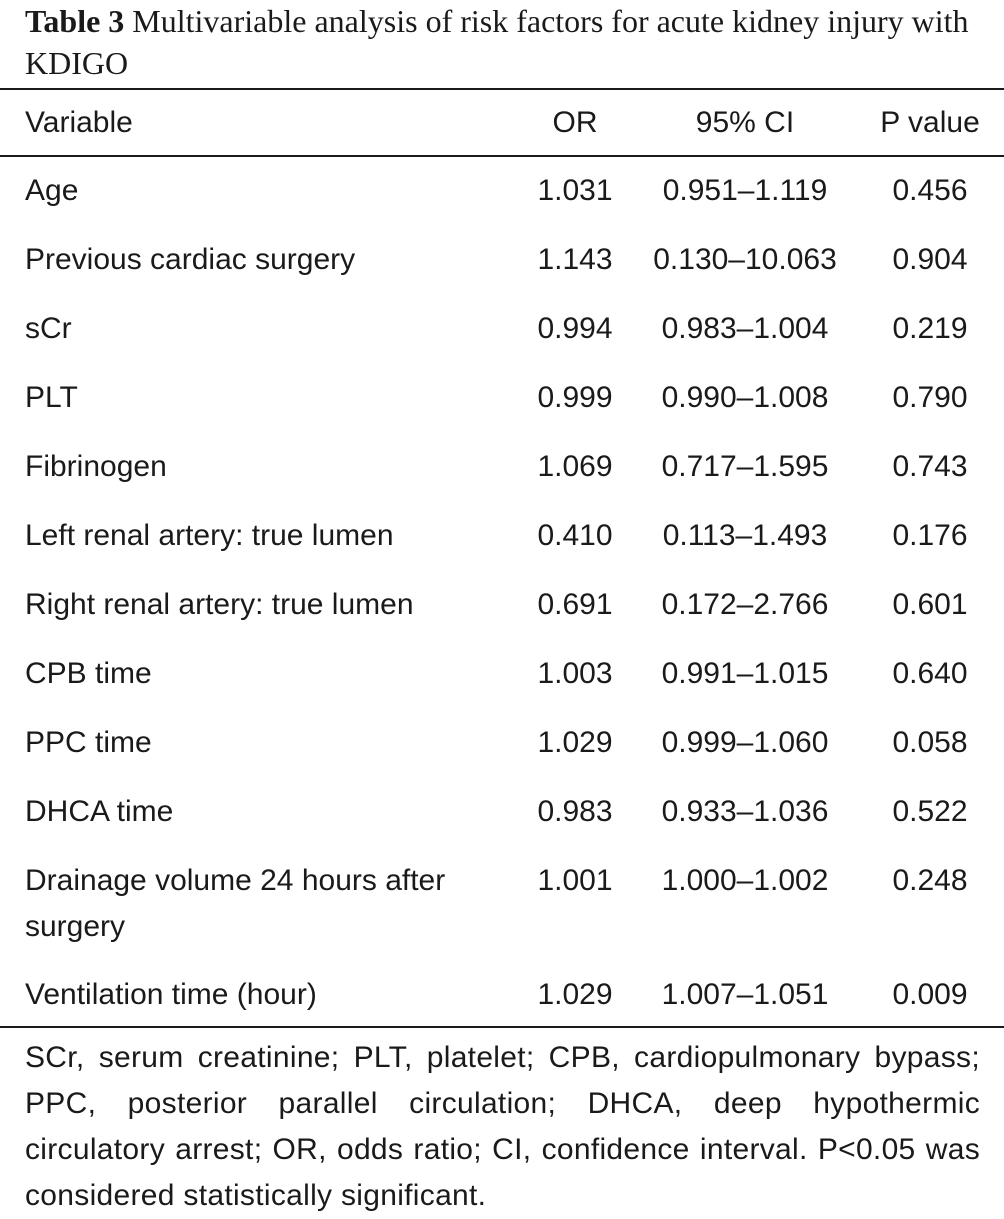  I want to click on table-header-row: Variable OR 95% CI P value, so click(502, 122).